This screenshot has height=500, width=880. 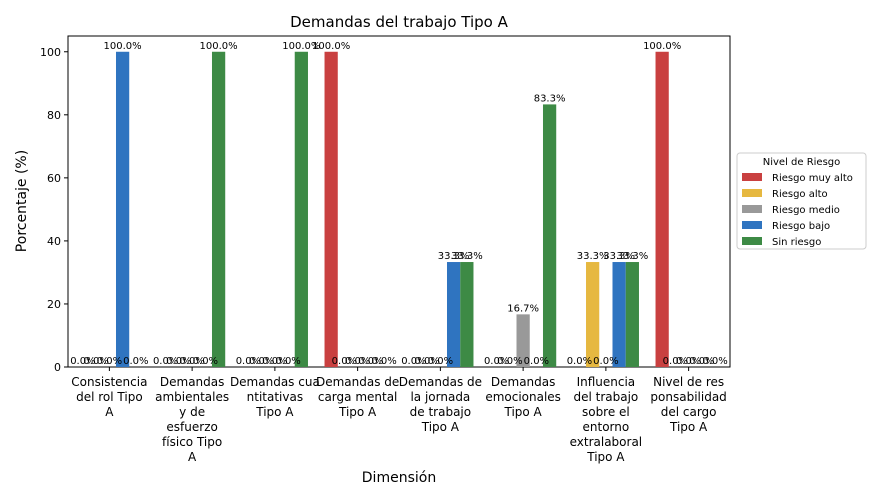 What do you see at coordinates (801, 226) in the screenshot?
I see `legend-entry-riesgo-bajo: Riesgo bajo` at bounding box center [801, 226].